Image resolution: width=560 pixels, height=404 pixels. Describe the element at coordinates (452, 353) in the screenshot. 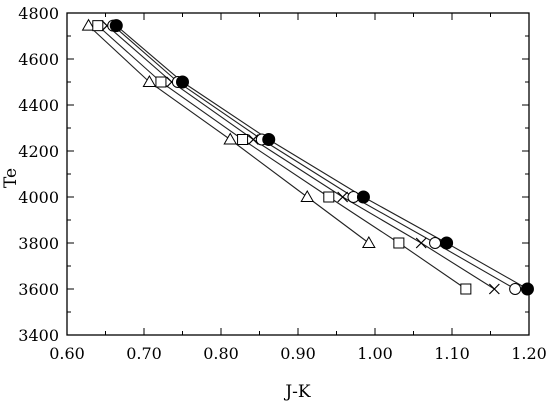

I see `x-tick-label: 1.10` at that location.